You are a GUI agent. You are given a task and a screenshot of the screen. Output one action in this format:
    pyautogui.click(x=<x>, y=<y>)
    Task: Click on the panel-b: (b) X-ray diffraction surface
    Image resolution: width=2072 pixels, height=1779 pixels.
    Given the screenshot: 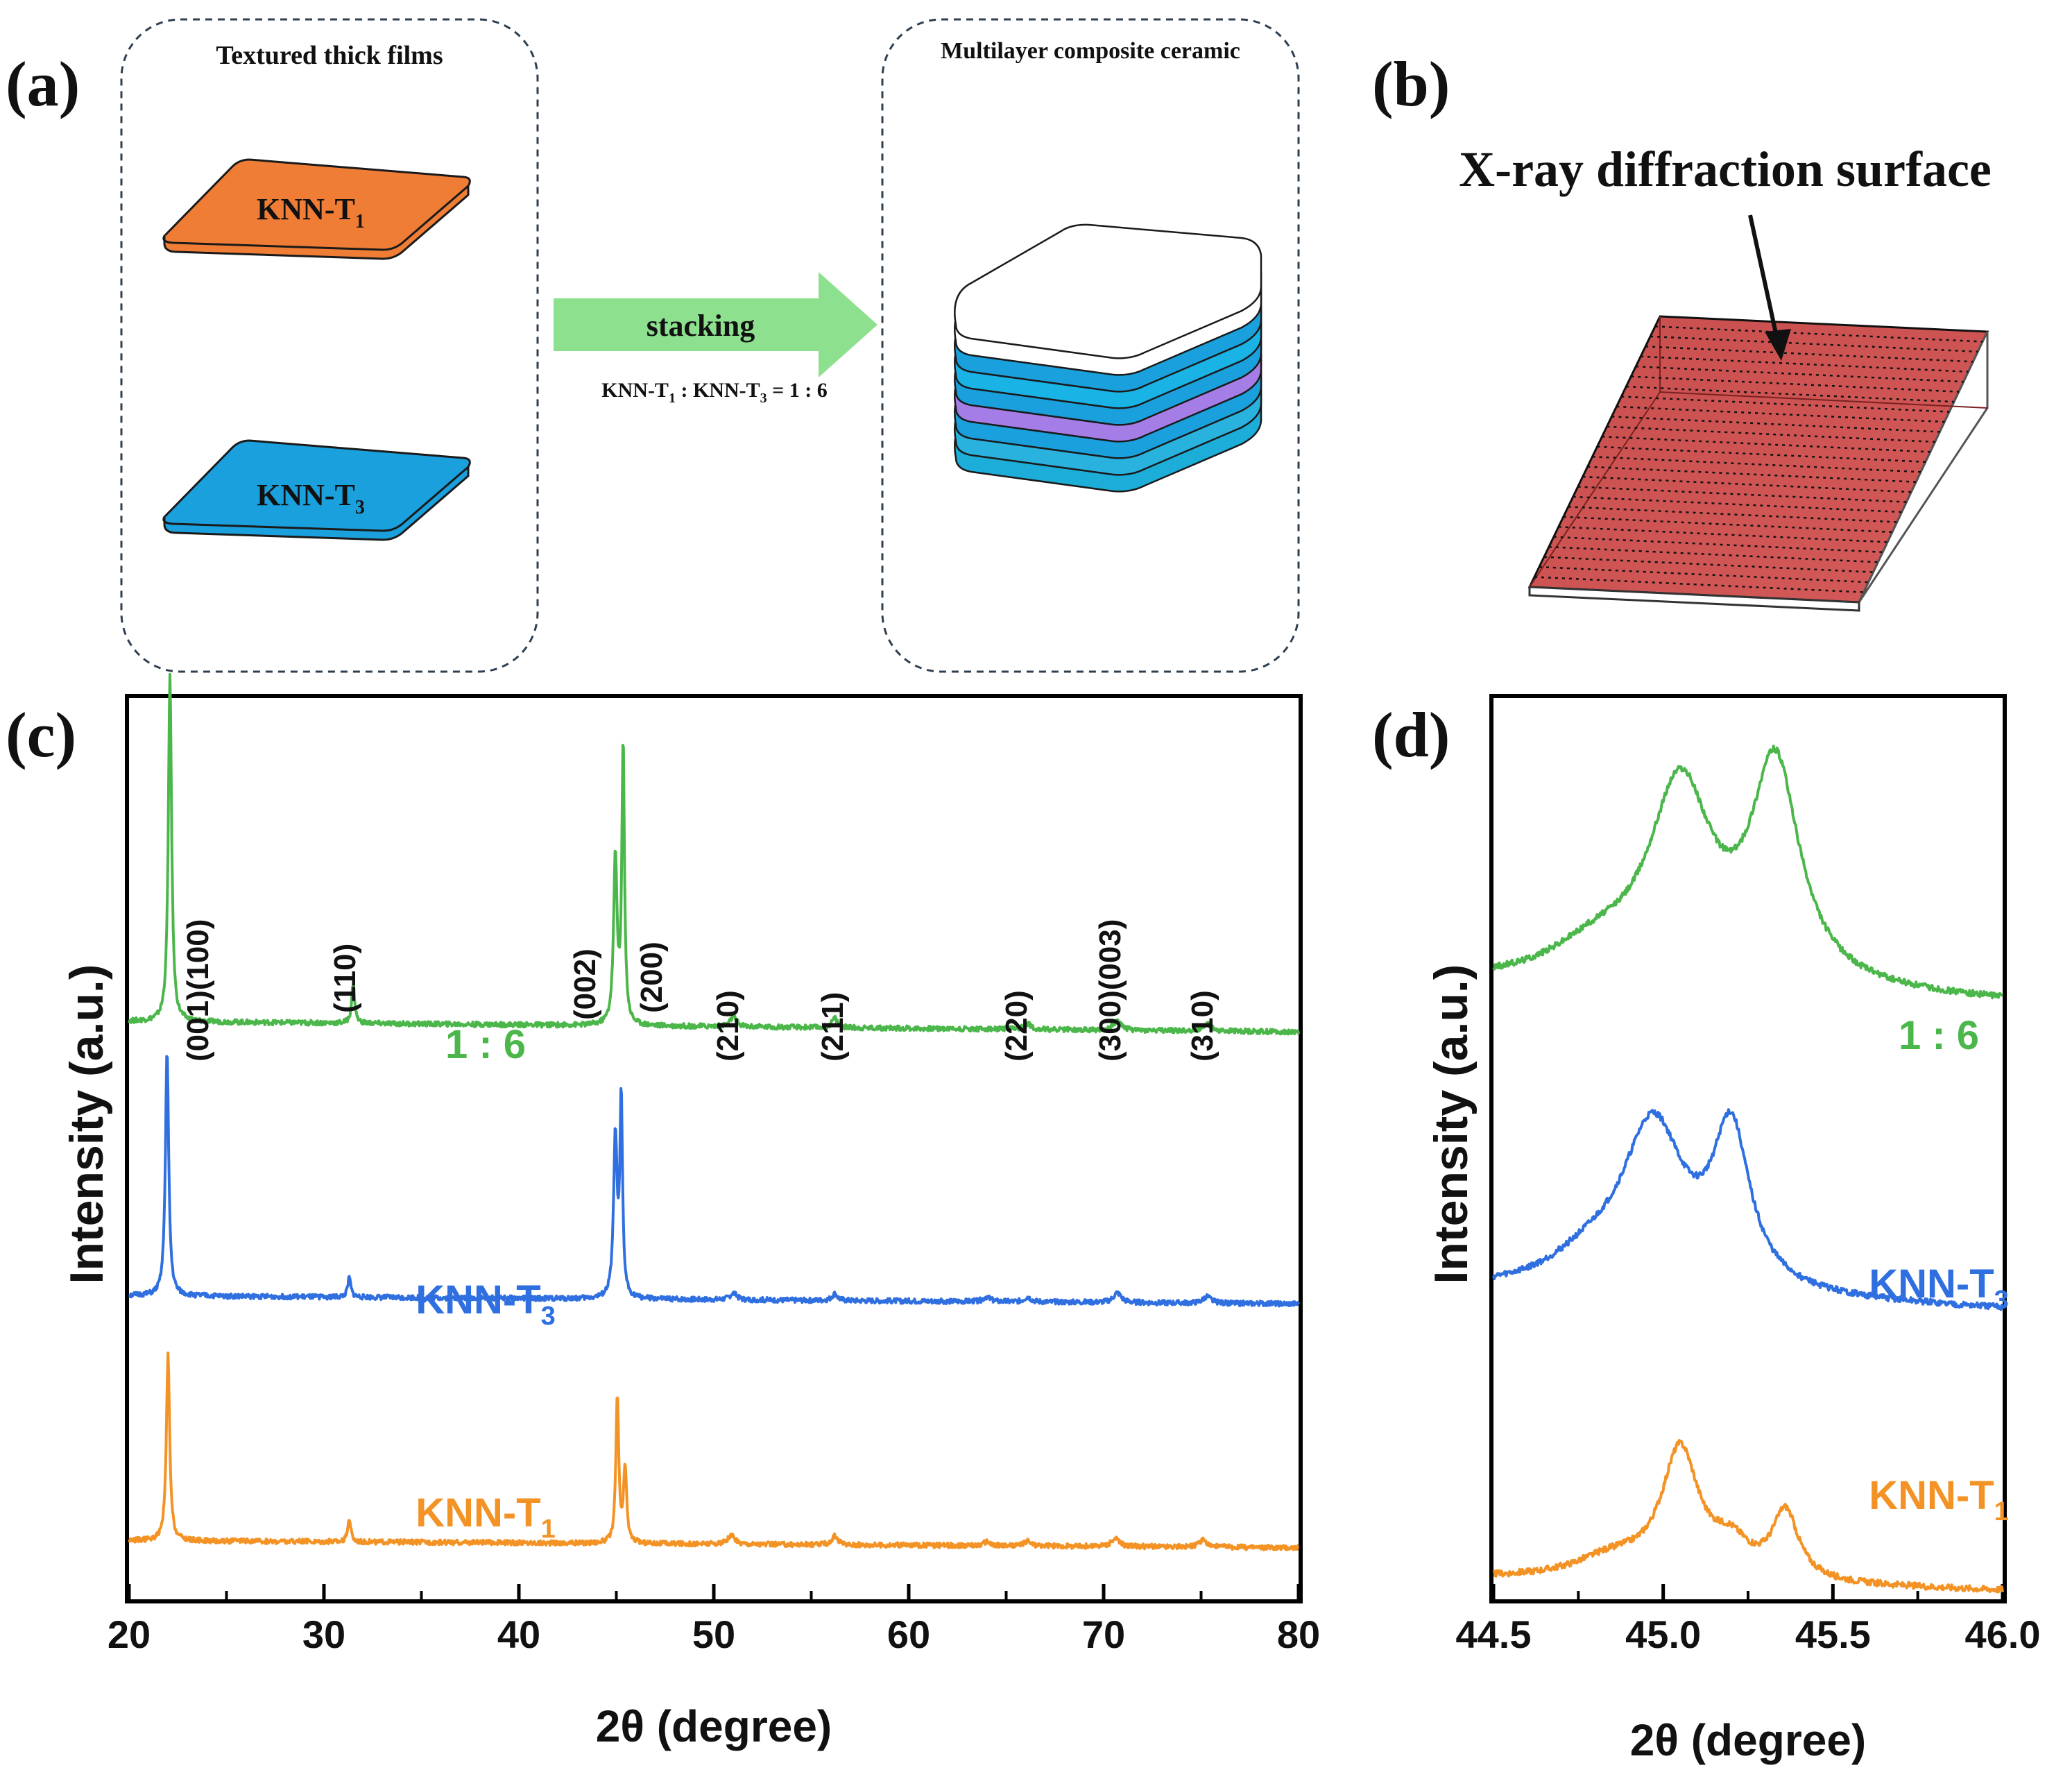 What is the action you would take?
    pyautogui.click(x=1682, y=330)
    